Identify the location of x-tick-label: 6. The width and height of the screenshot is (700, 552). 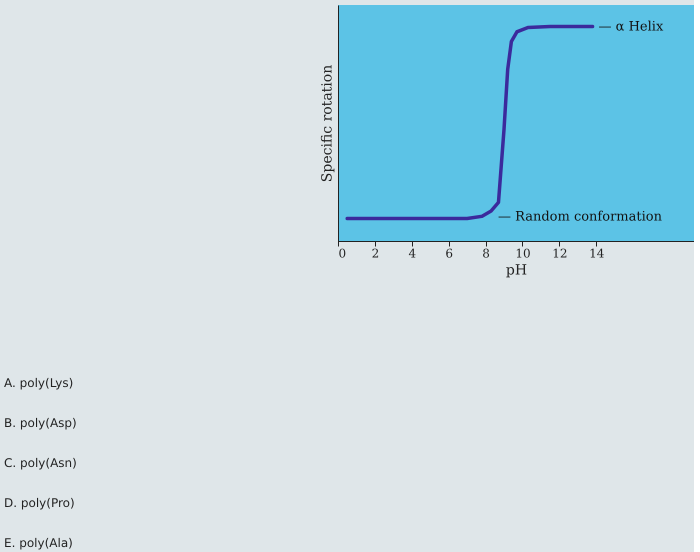
(449, 253).